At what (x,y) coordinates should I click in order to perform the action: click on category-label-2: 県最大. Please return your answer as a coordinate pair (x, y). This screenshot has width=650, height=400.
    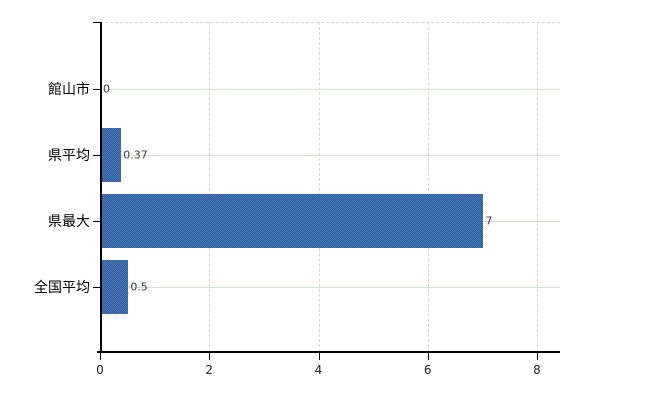
    Looking at the image, I should click on (69, 222).